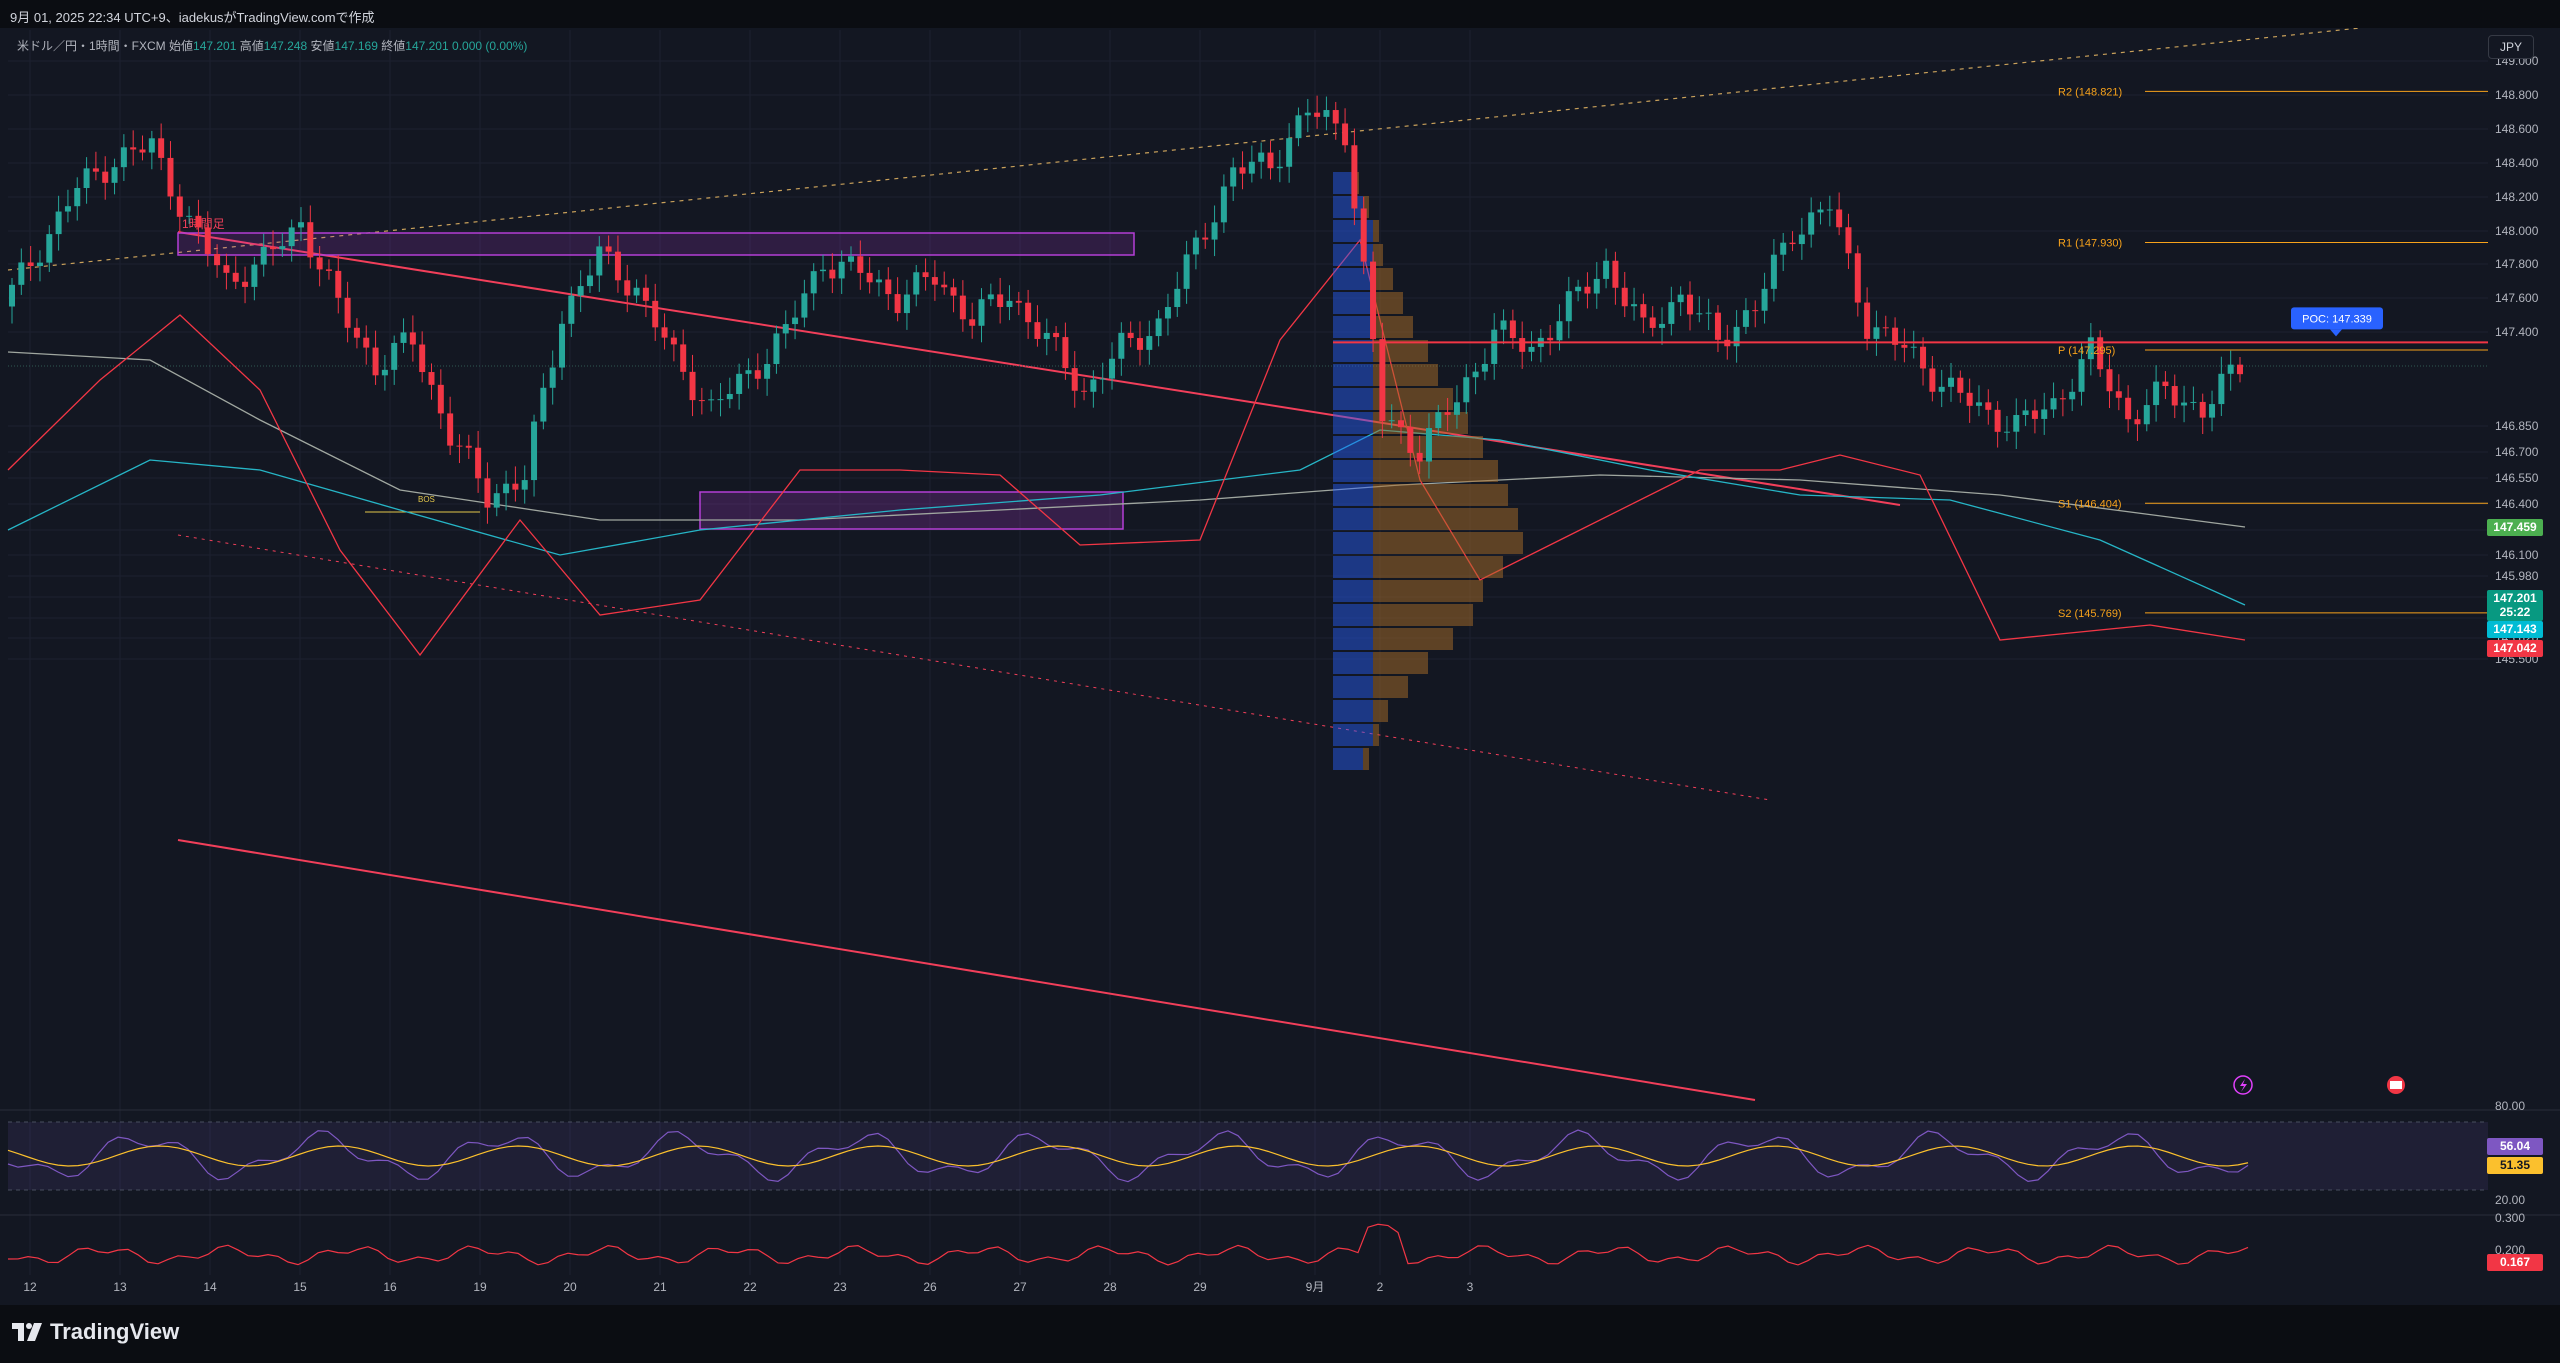  I want to click on time-tick-label: 28, so click(1110, 1287).